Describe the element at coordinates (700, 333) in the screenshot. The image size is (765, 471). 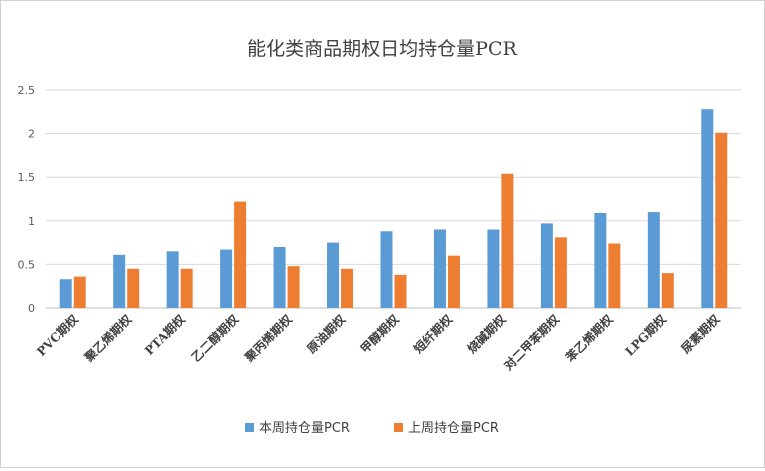
I see `x-tick-label: 尿素期权` at that location.